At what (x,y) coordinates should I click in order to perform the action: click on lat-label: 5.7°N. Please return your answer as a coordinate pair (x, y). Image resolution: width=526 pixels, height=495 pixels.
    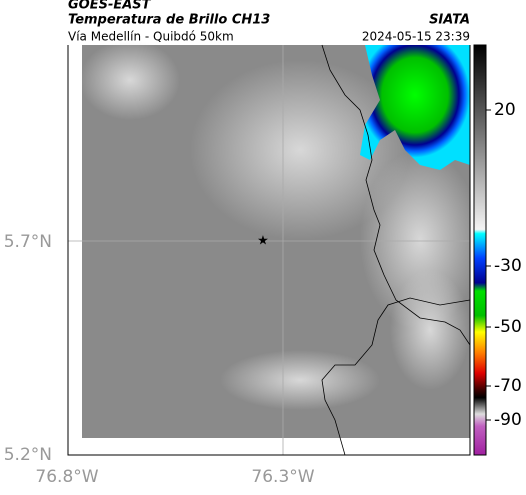
    Looking at the image, I should click on (28, 242).